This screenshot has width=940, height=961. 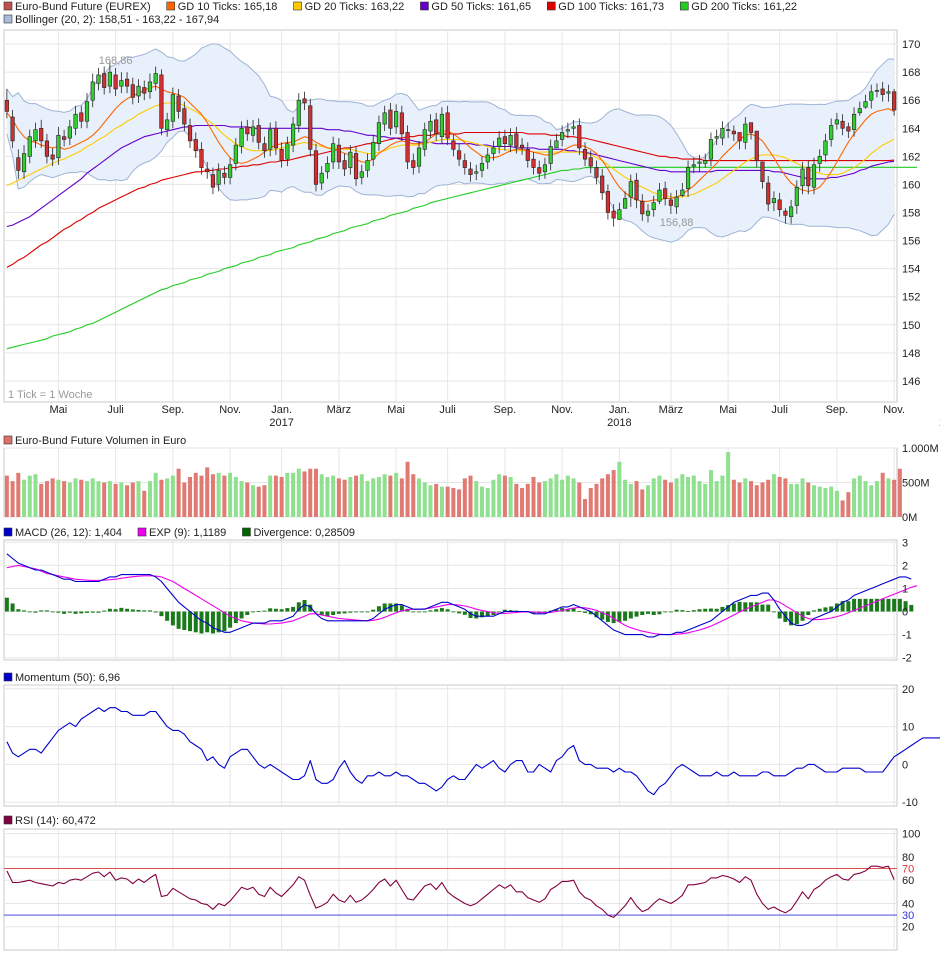 What do you see at coordinates (907, 659) in the screenshot?
I see `macd-ytick-label: -2` at bounding box center [907, 659].